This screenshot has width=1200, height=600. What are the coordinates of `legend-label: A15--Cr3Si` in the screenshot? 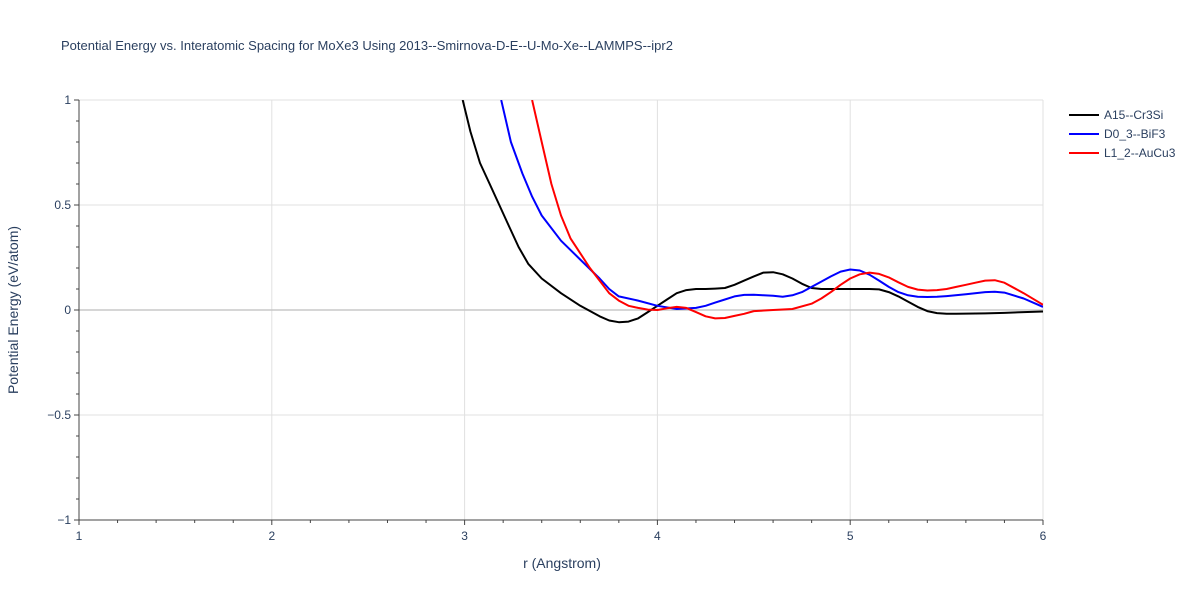 It's located at (1133, 115).